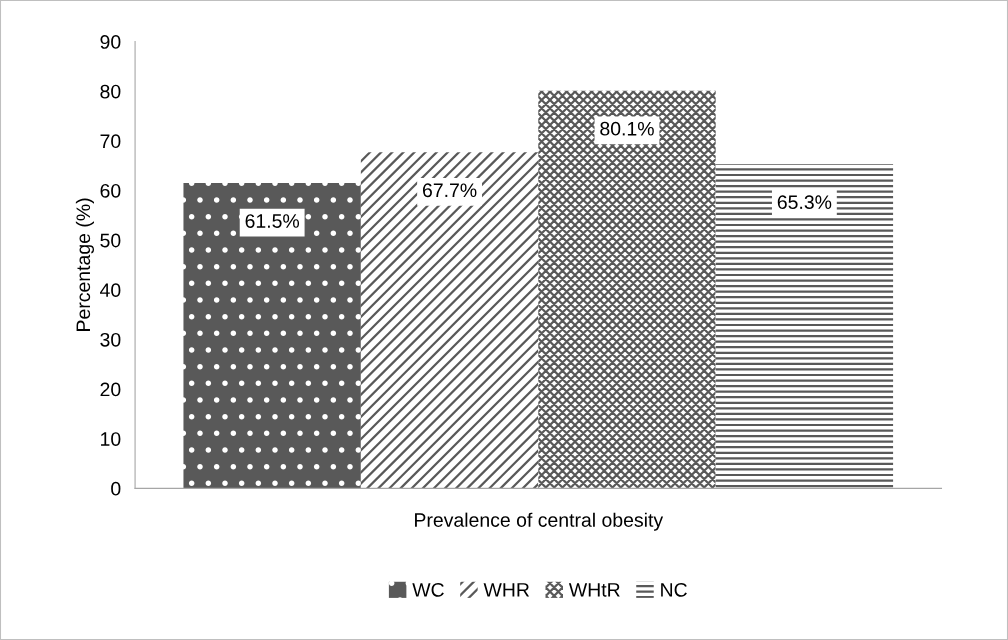 The height and width of the screenshot is (640, 1008). What do you see at coordinates (110, 91) in the screenshot?
I see `y-tick-label: 80` at bounding box center [110, 91].